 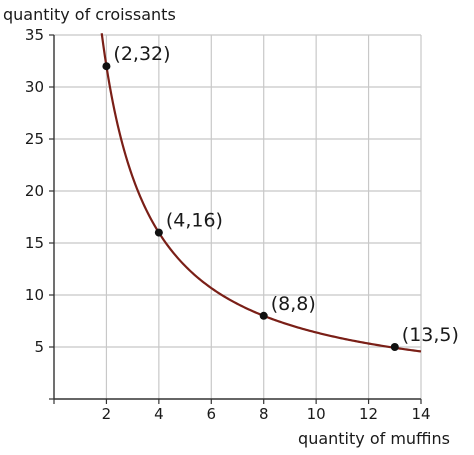 What do you see at coordinates (34, 87) in the screenshot?
I see `y-tick-label-30: 30` at bounding box center [34, 87].